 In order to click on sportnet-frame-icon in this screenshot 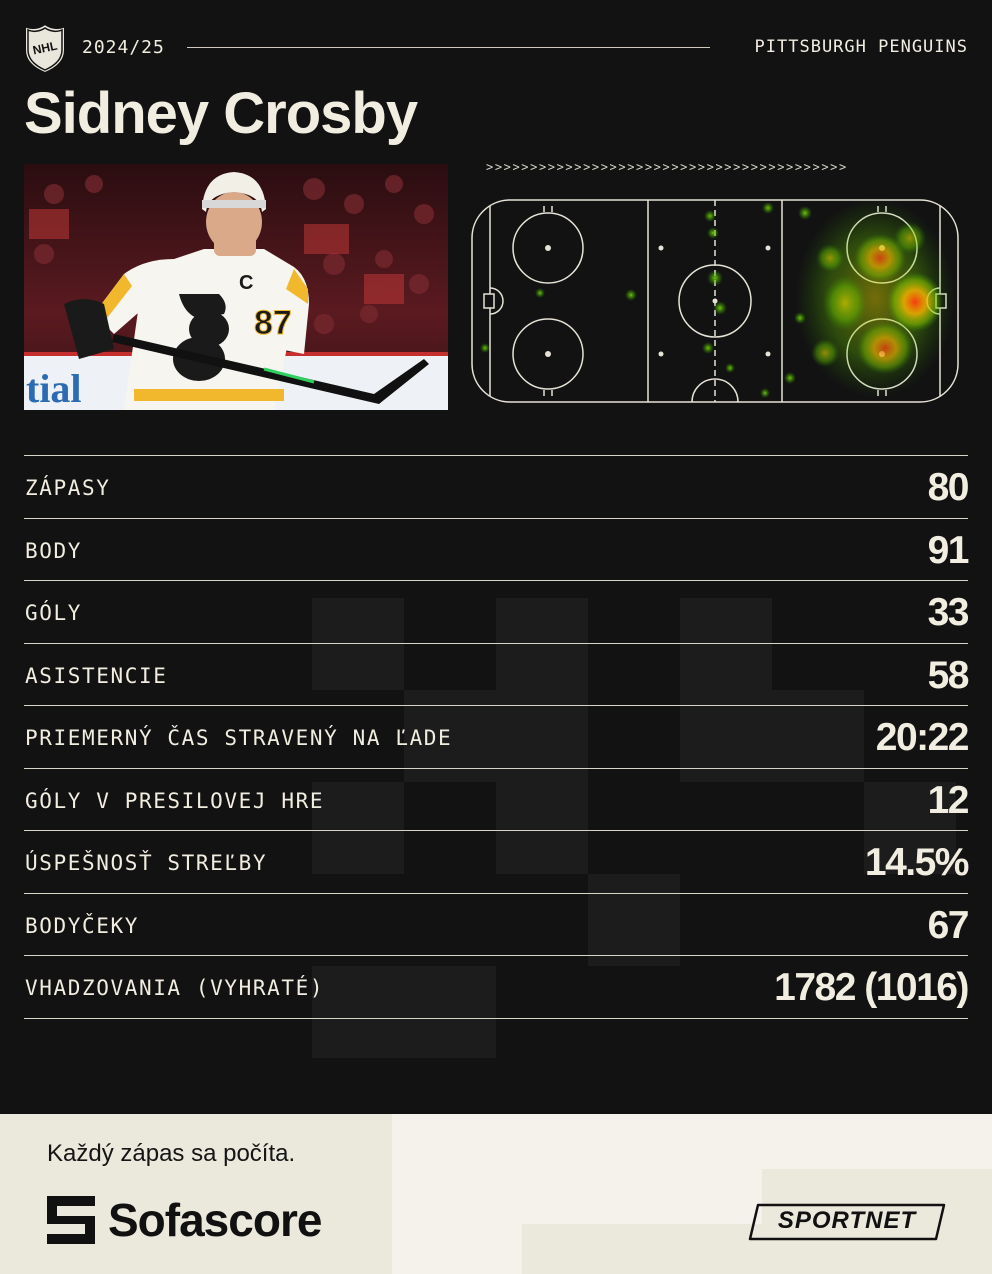, I will do `click(847, 1222)`.